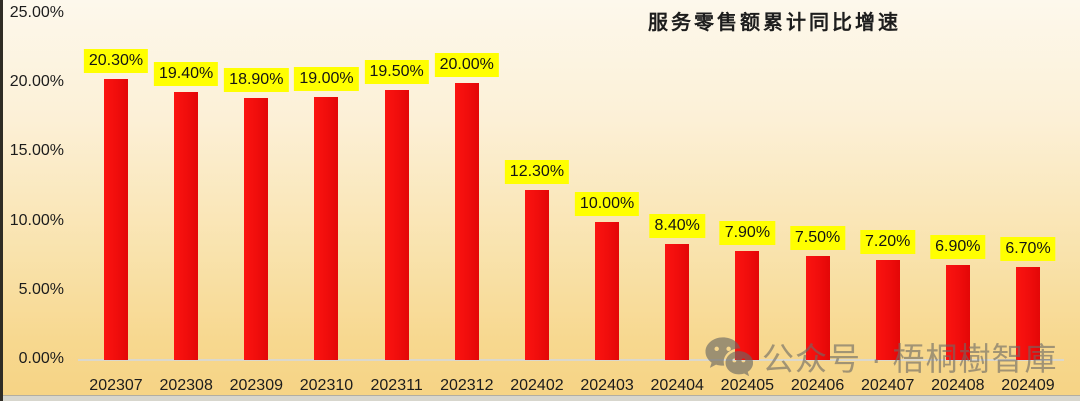 This screenshot has height=401, width=1080. What do you see at coordinates (677, 385) in the screenshot?
I see `x-axis-tick-label: 202404` at bounding box center [677, 385].